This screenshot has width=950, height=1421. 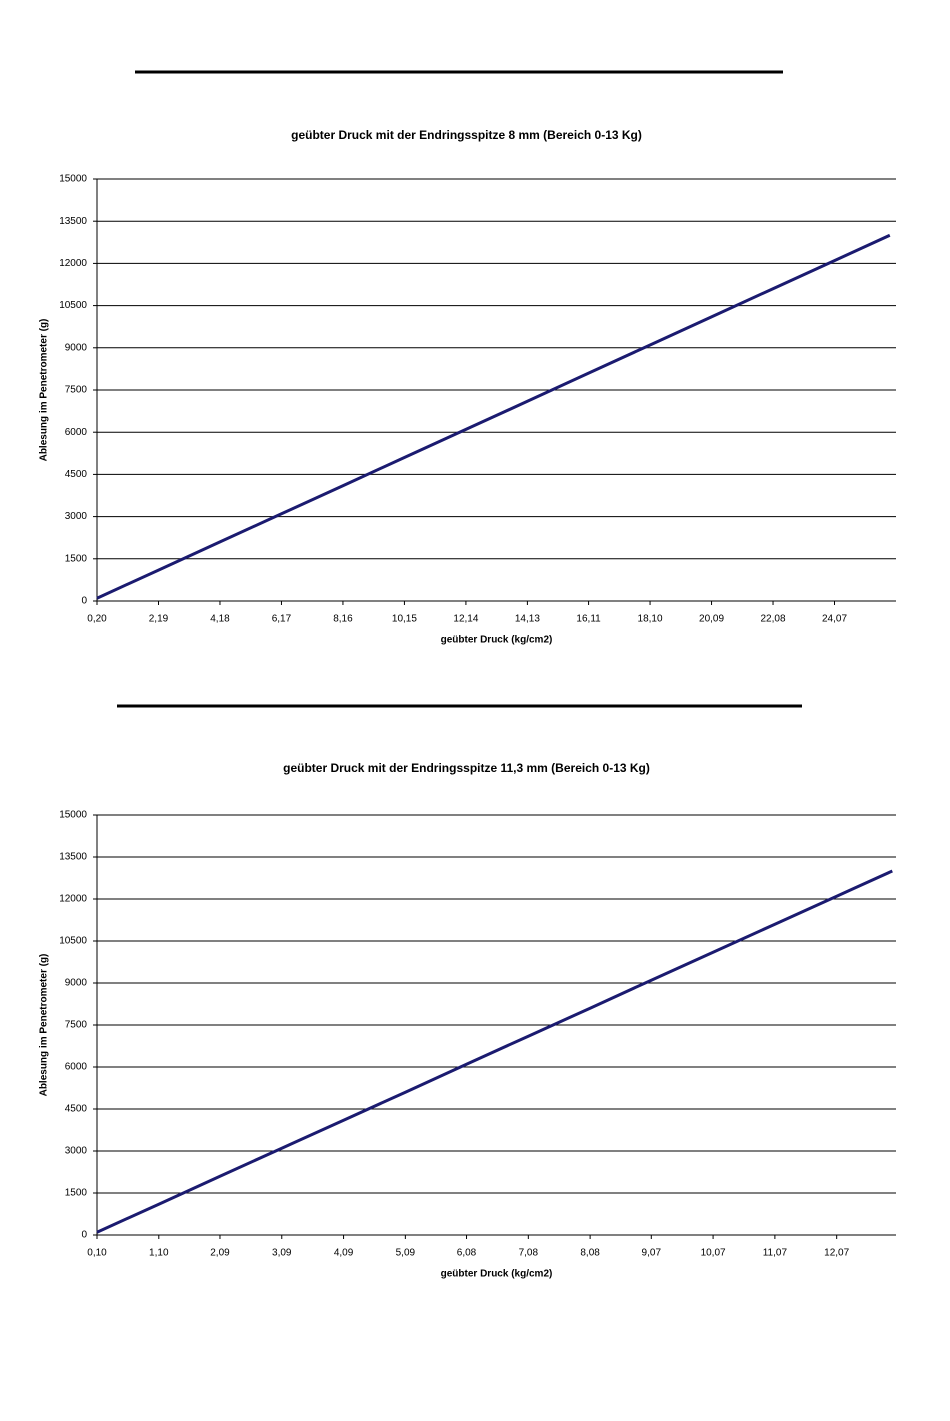 What do you see at coordinates (97, 1253) in the screenshot?
I see `x-tick-label: 0,10` at bounding box center [97, 1253].